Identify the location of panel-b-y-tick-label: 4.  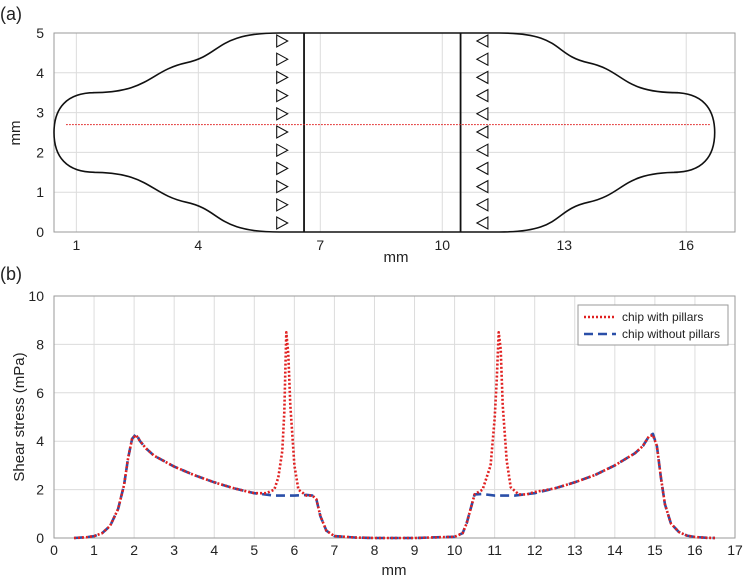
(40, 441).